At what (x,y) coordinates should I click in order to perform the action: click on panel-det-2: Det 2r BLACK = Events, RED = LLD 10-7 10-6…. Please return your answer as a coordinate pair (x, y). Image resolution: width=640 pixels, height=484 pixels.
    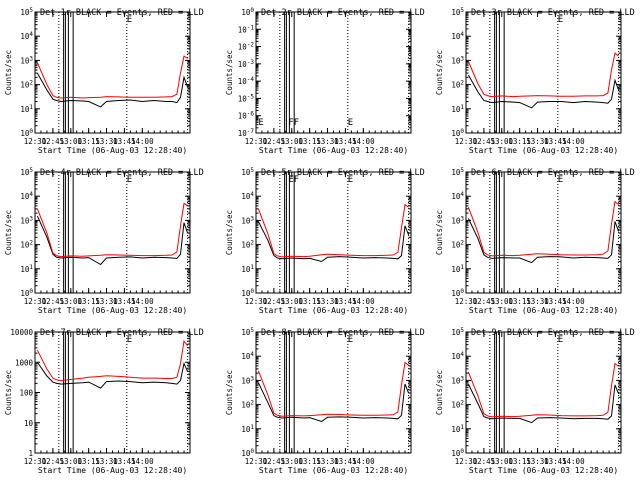
    Looking at the image, I should click on (325, 81).